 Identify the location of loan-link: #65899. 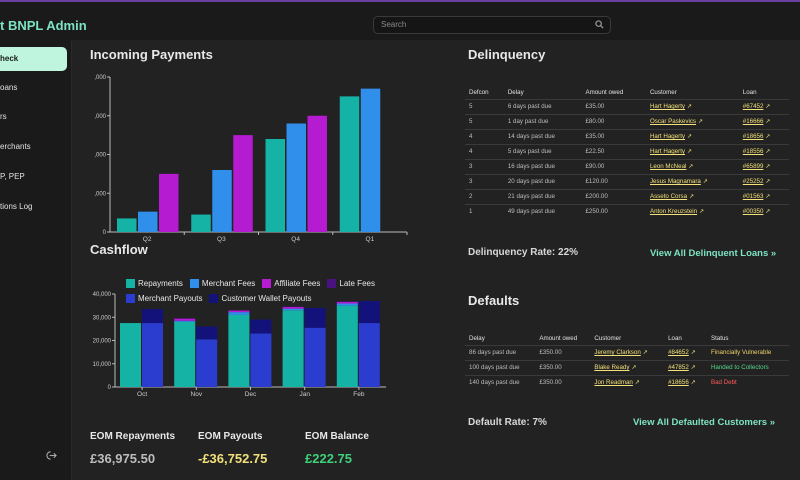
(753, 166).